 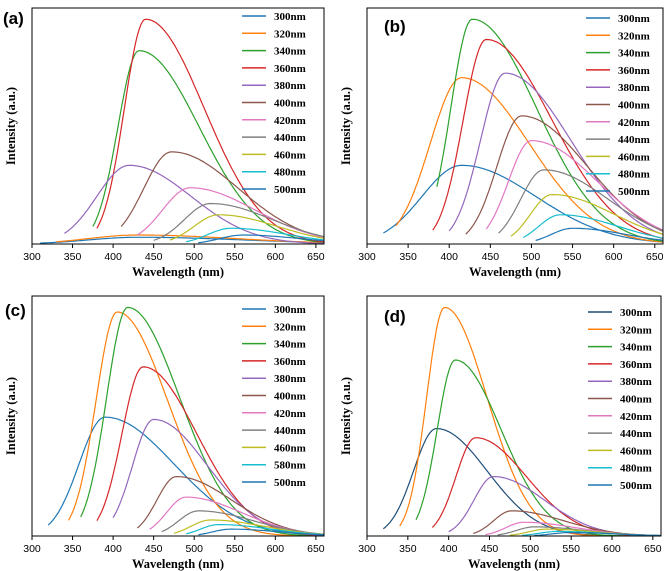 What do you see at coordinates (13, 18) in the screenshot?
I see `panel-label: (a)` at bounding box center [13, 18].